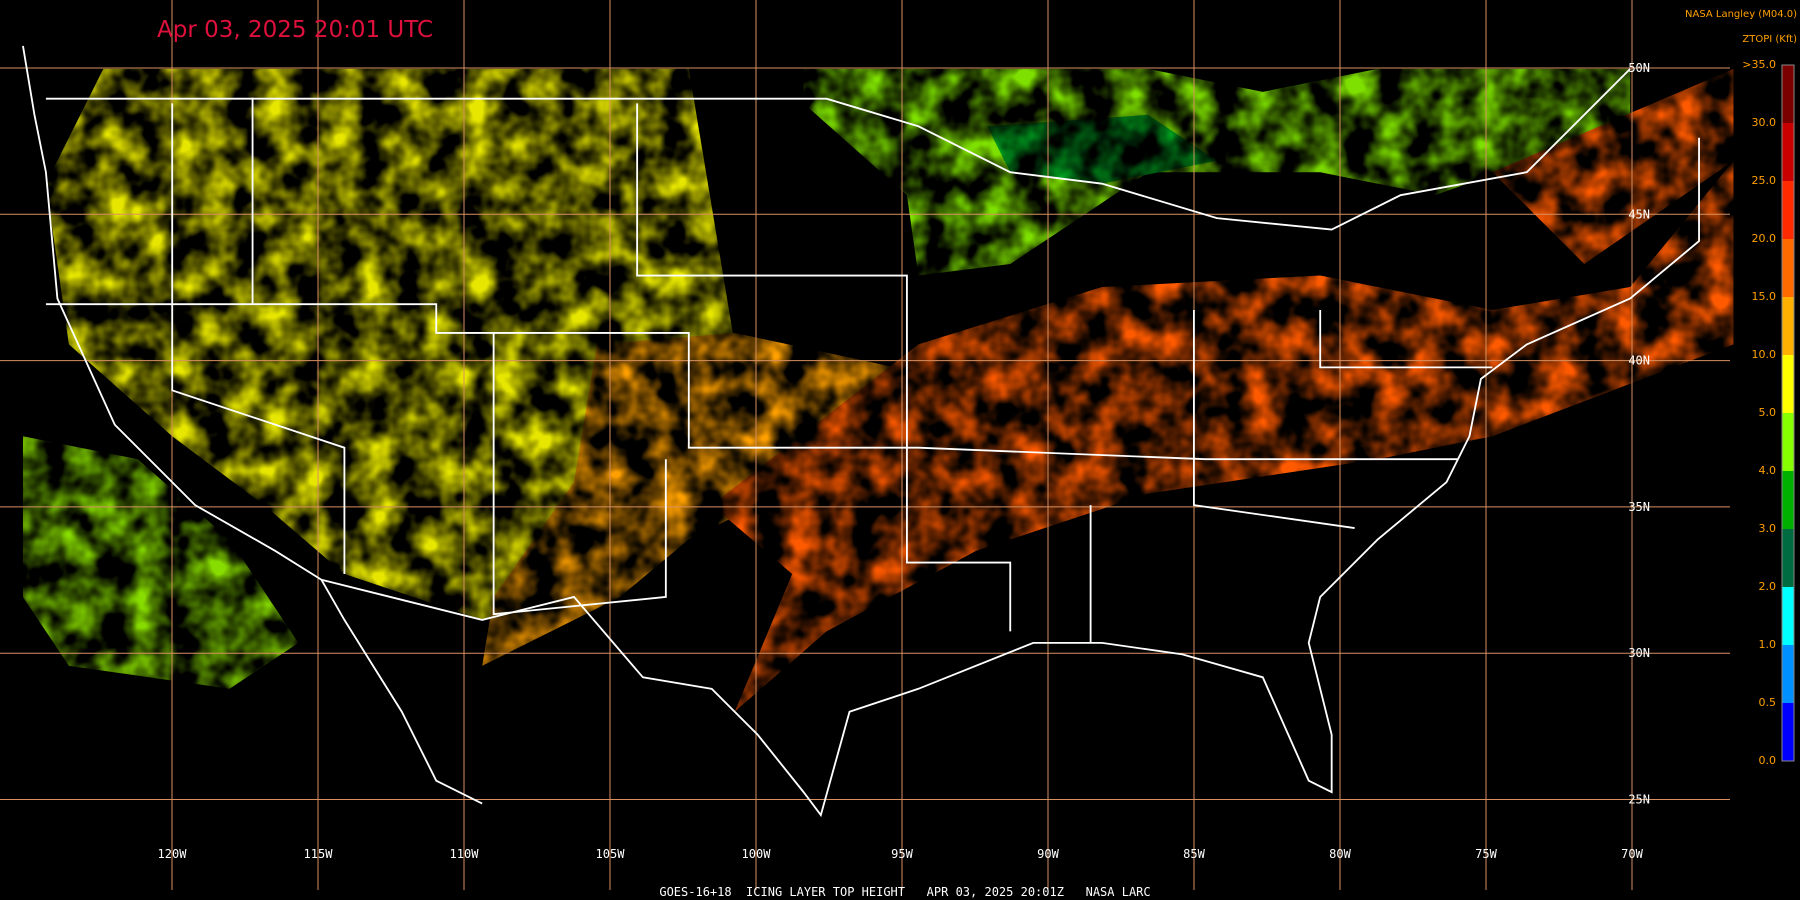 The height and width of the screenshot is (900, 1800). What do you see at coordinates (1769, 39) in the screenshot?
I see `units-label: ZTOPI (Kft)` at bounding box center [1769, 39].